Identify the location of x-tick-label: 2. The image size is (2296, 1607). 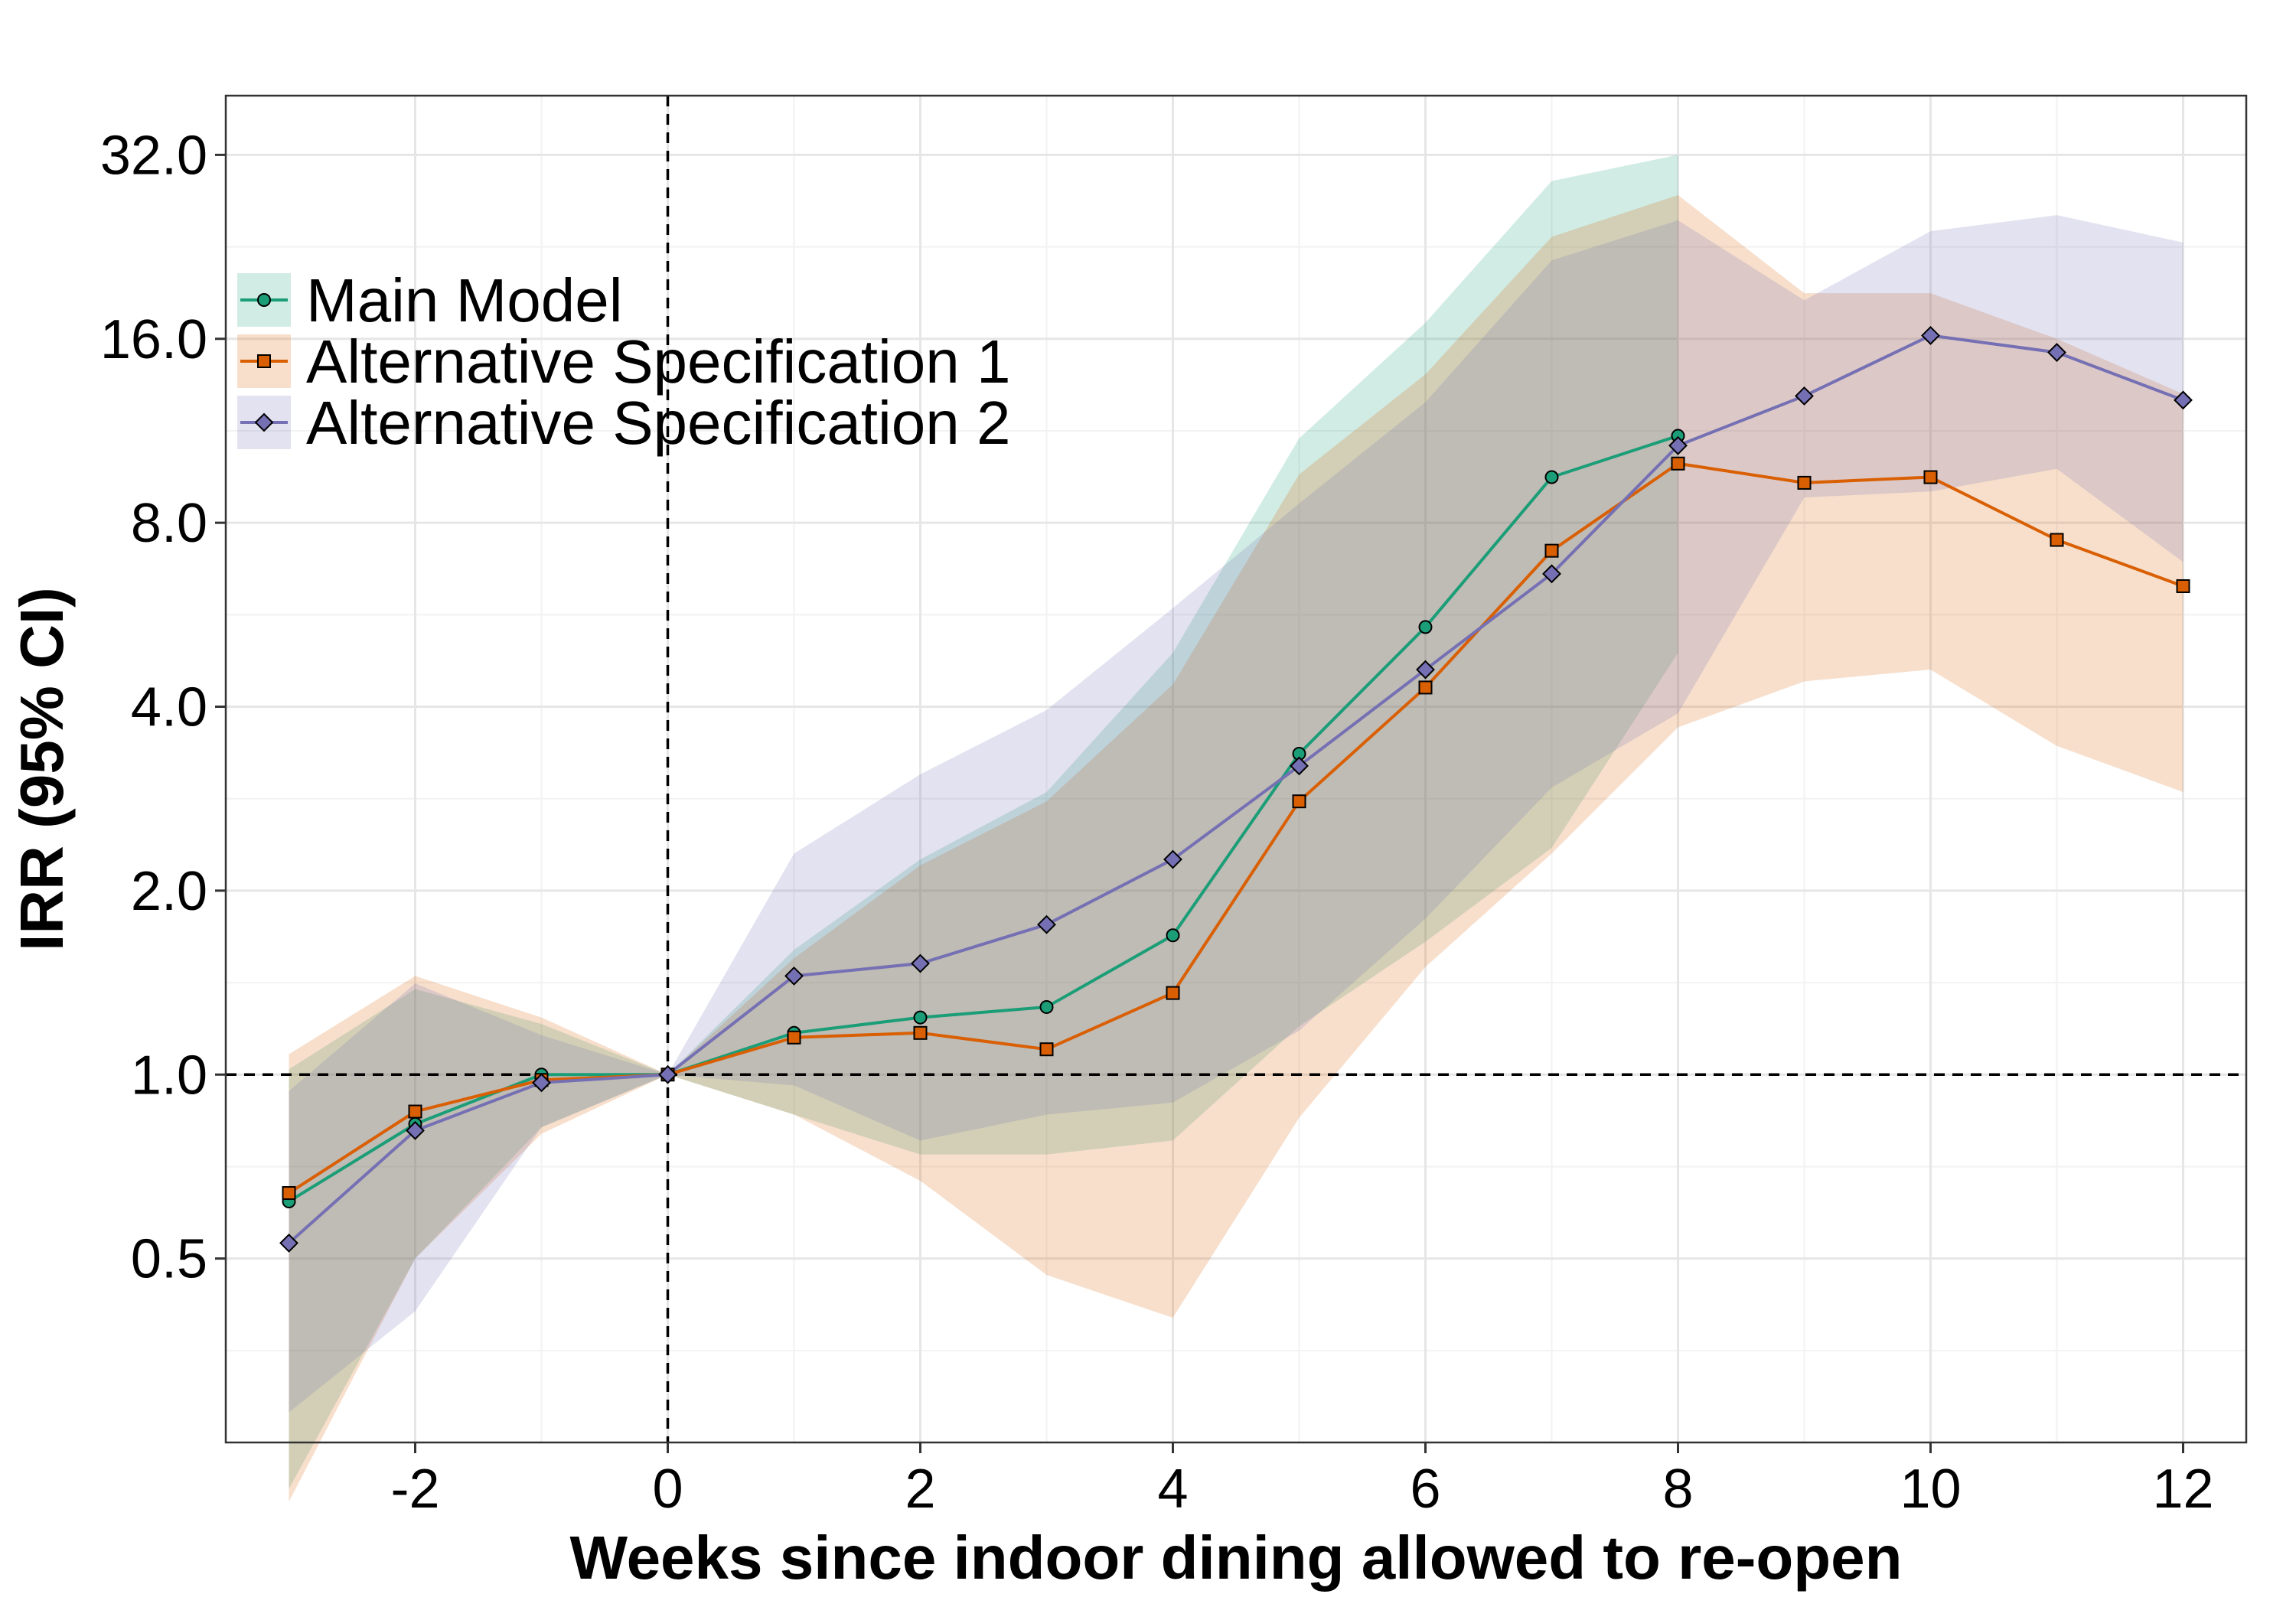
(920, 1489).